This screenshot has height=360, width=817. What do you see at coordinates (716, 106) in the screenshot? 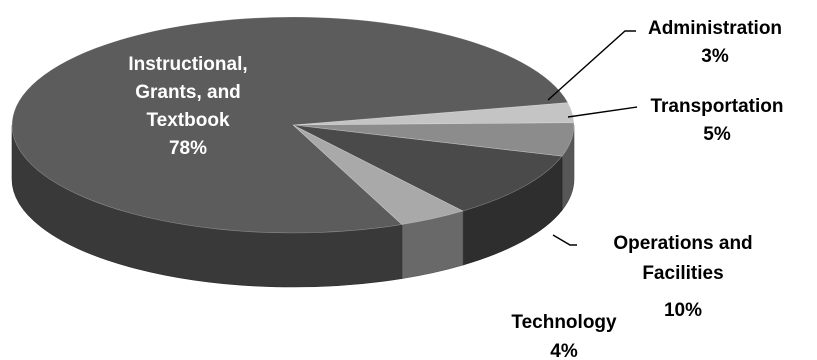
I see `slice-label-transportation: Transportation` at bounding box center [716, 106].